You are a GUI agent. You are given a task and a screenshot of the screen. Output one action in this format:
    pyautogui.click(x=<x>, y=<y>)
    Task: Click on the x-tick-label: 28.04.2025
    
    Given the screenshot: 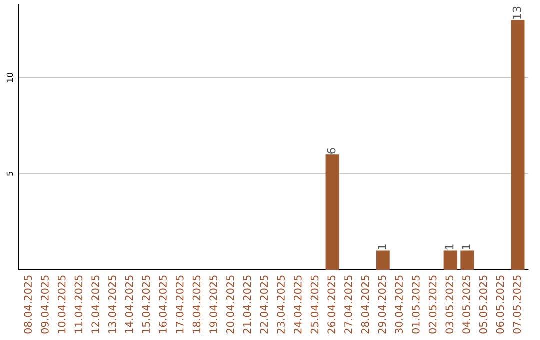 What is the action you would take?
    pyautogui.click(x=365, y=305)
    